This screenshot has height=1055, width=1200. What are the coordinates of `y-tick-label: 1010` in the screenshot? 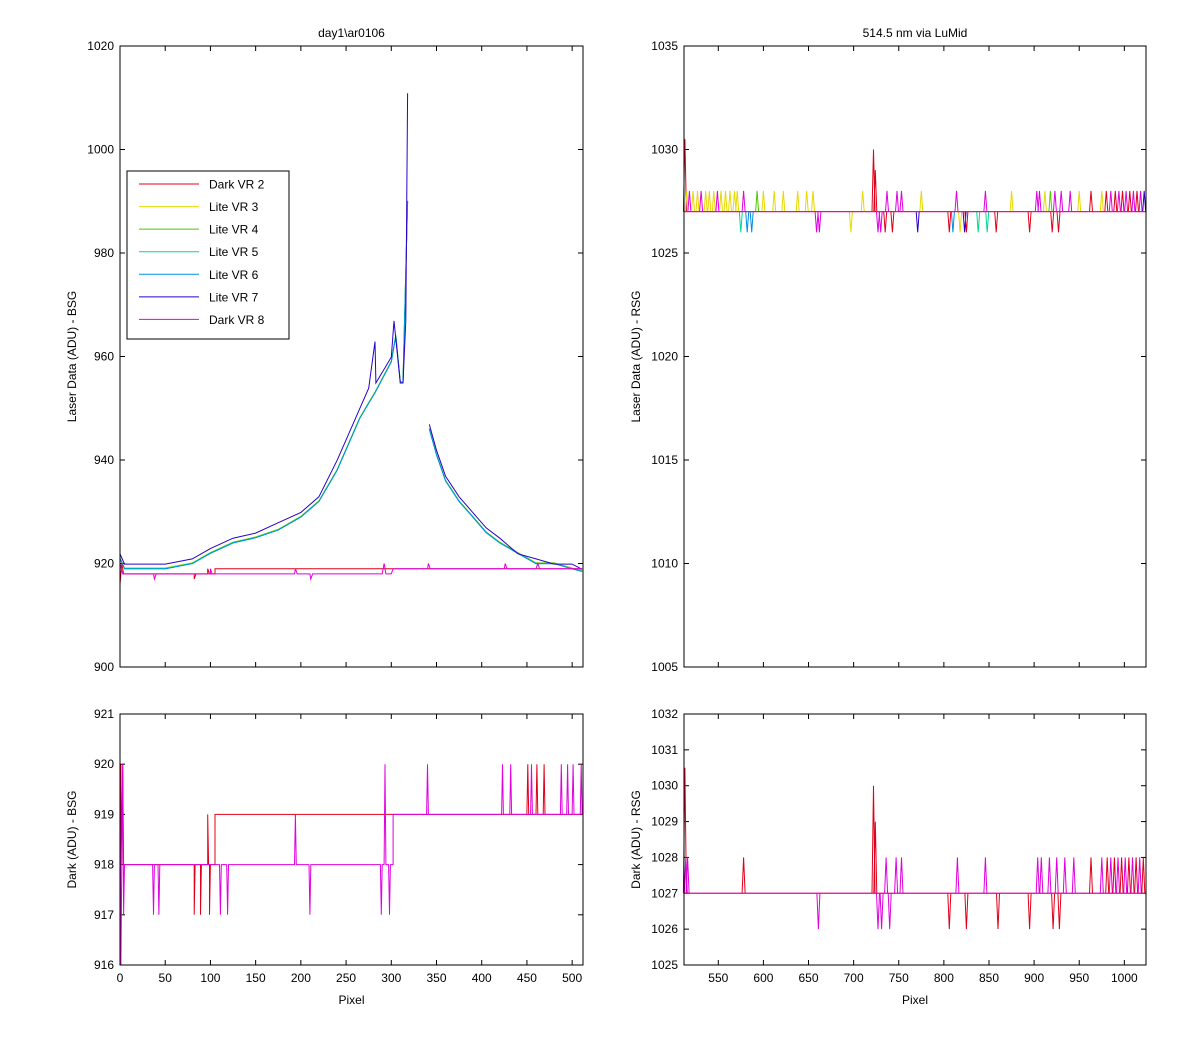 It's located at (664, 564).